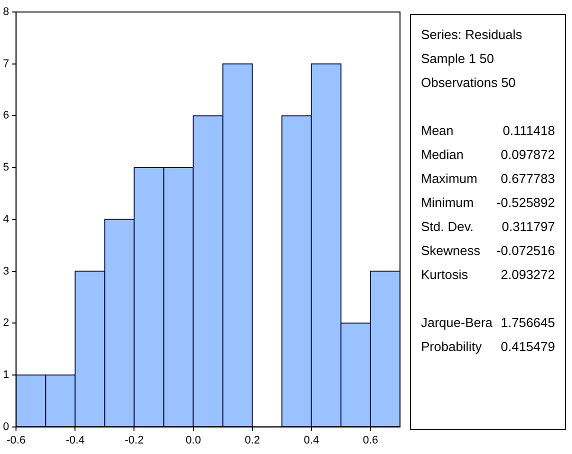 This screenshot has width=572, height=454. I want to click on y-tick-label: 8, so click(6, 12).